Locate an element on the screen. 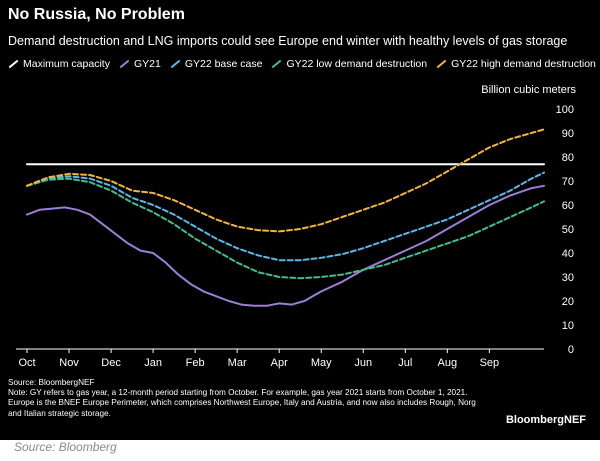  y-tick-label: 80 is located at coordinates (568, 158).